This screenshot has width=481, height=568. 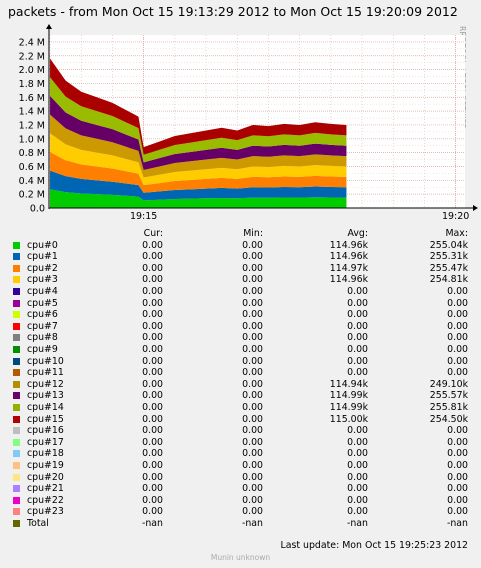 What do you see at coordinates (348, 384) in the screenshot?
I see `legend-avg: 114.94k` at bounding box center [348, 384].